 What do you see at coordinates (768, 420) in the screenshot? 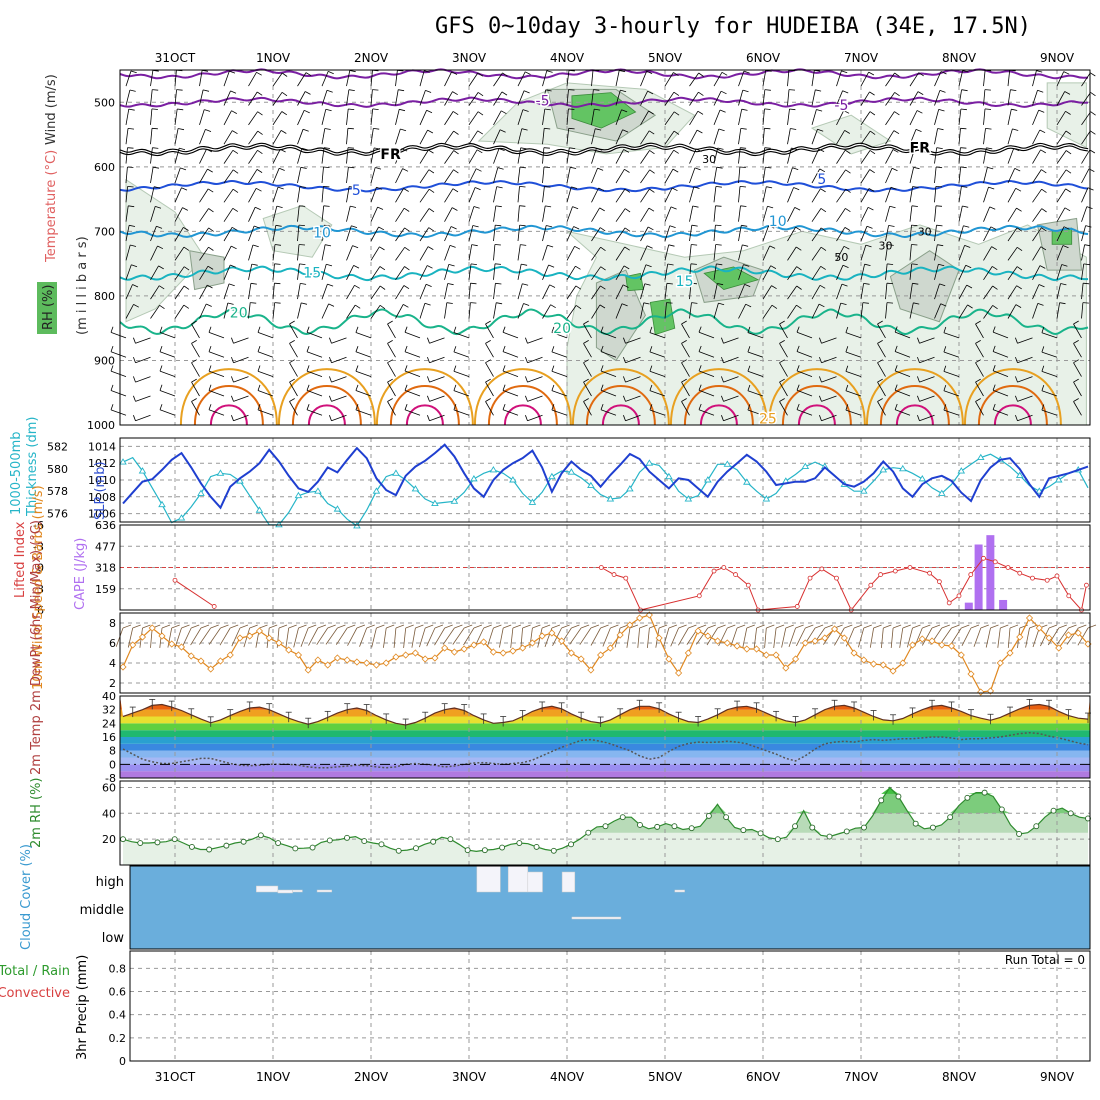
I see `isotherm-label: 25` at bounding box center [768, 420].